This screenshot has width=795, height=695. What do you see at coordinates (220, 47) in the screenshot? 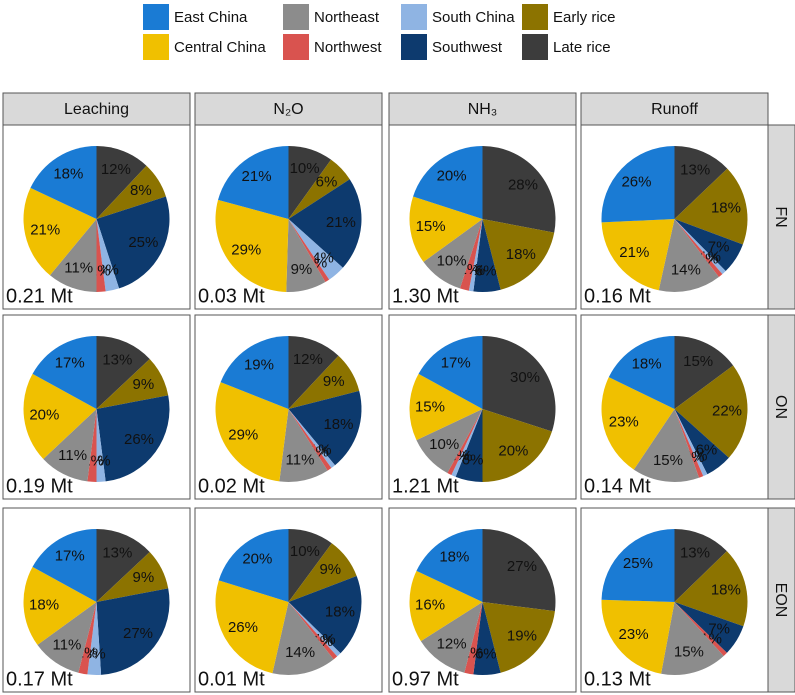
I see `legend-label: Central China` at bounding box center [220, 47].